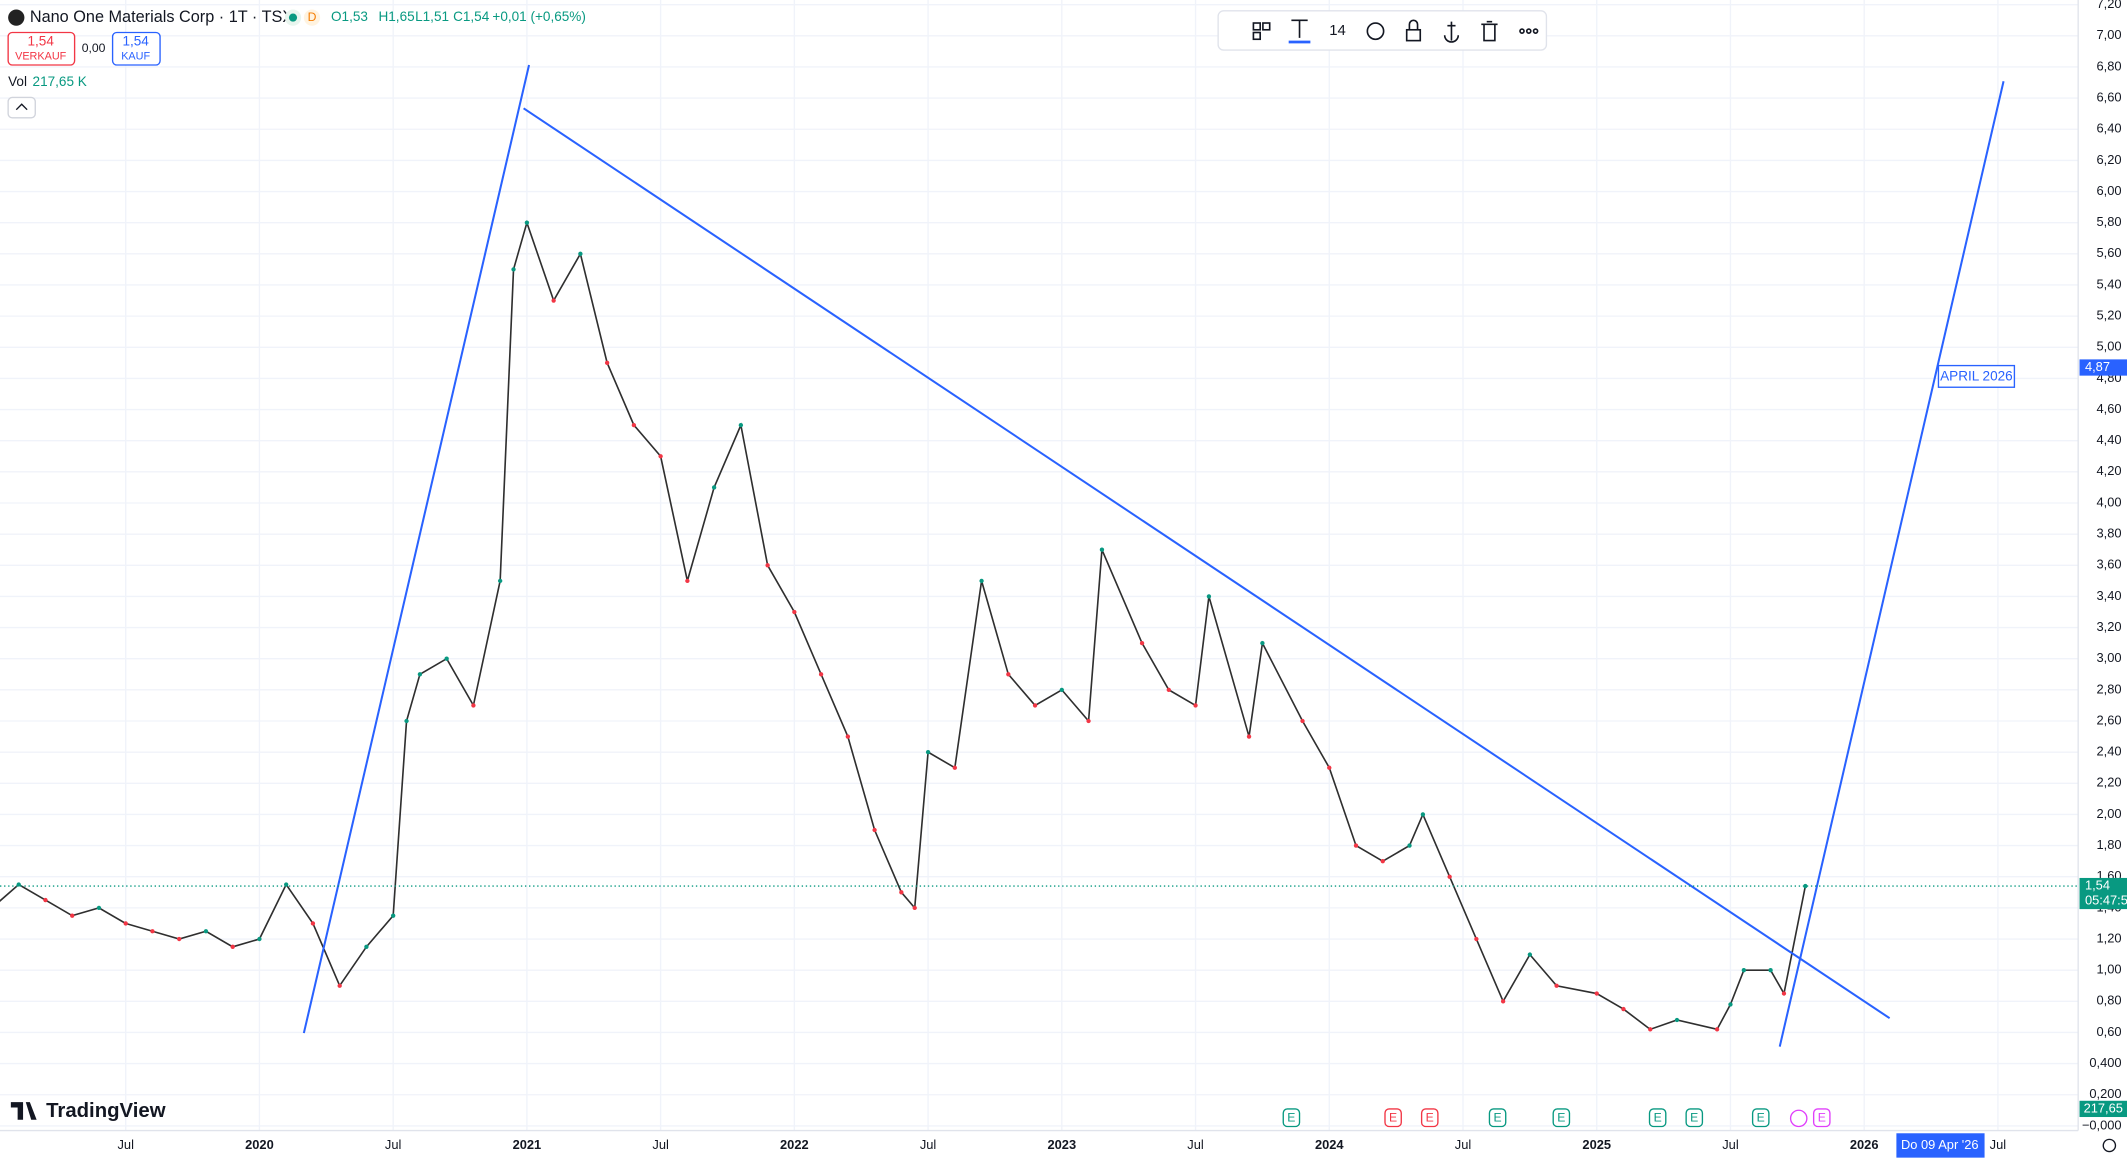  Describe the element at coordinates (2109, 1145) in the screenshot. I see `settings-button` at that location.